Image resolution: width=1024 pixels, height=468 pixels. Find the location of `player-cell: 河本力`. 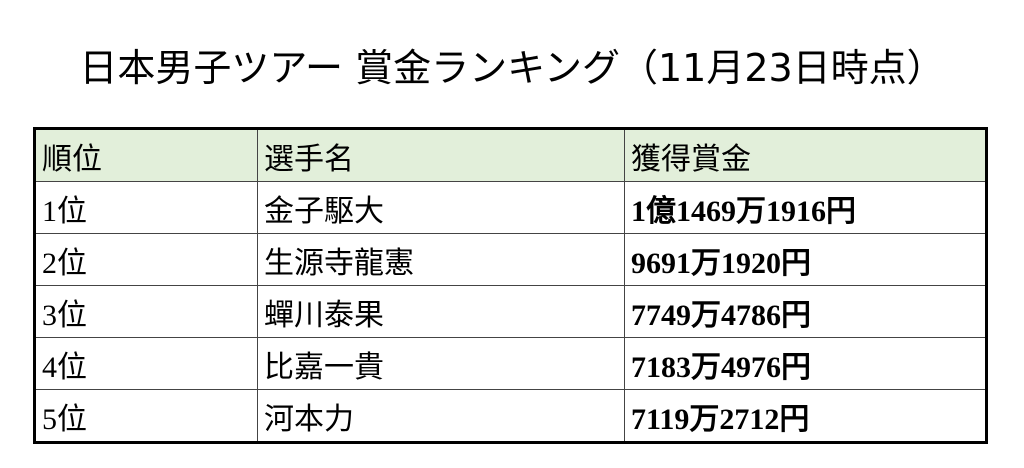

player-cell: 河本力 is located at coordinates (441, 416).